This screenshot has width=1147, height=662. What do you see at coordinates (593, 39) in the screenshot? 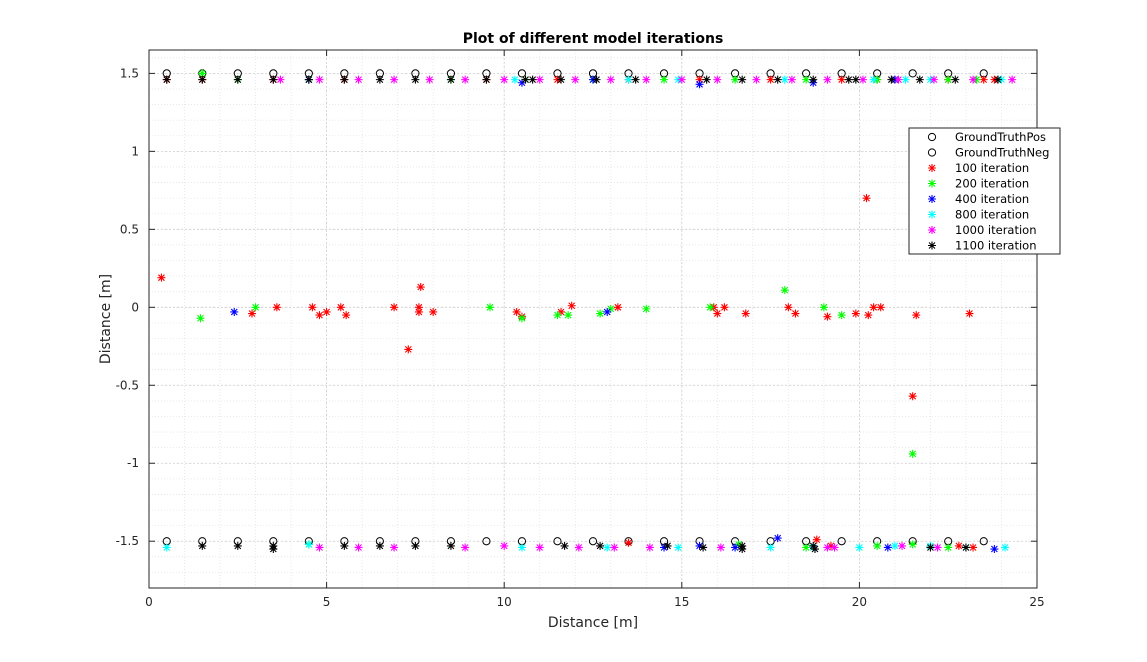
I see `chart-title: Plot of different model iterations` at bounding box center [593, 39].